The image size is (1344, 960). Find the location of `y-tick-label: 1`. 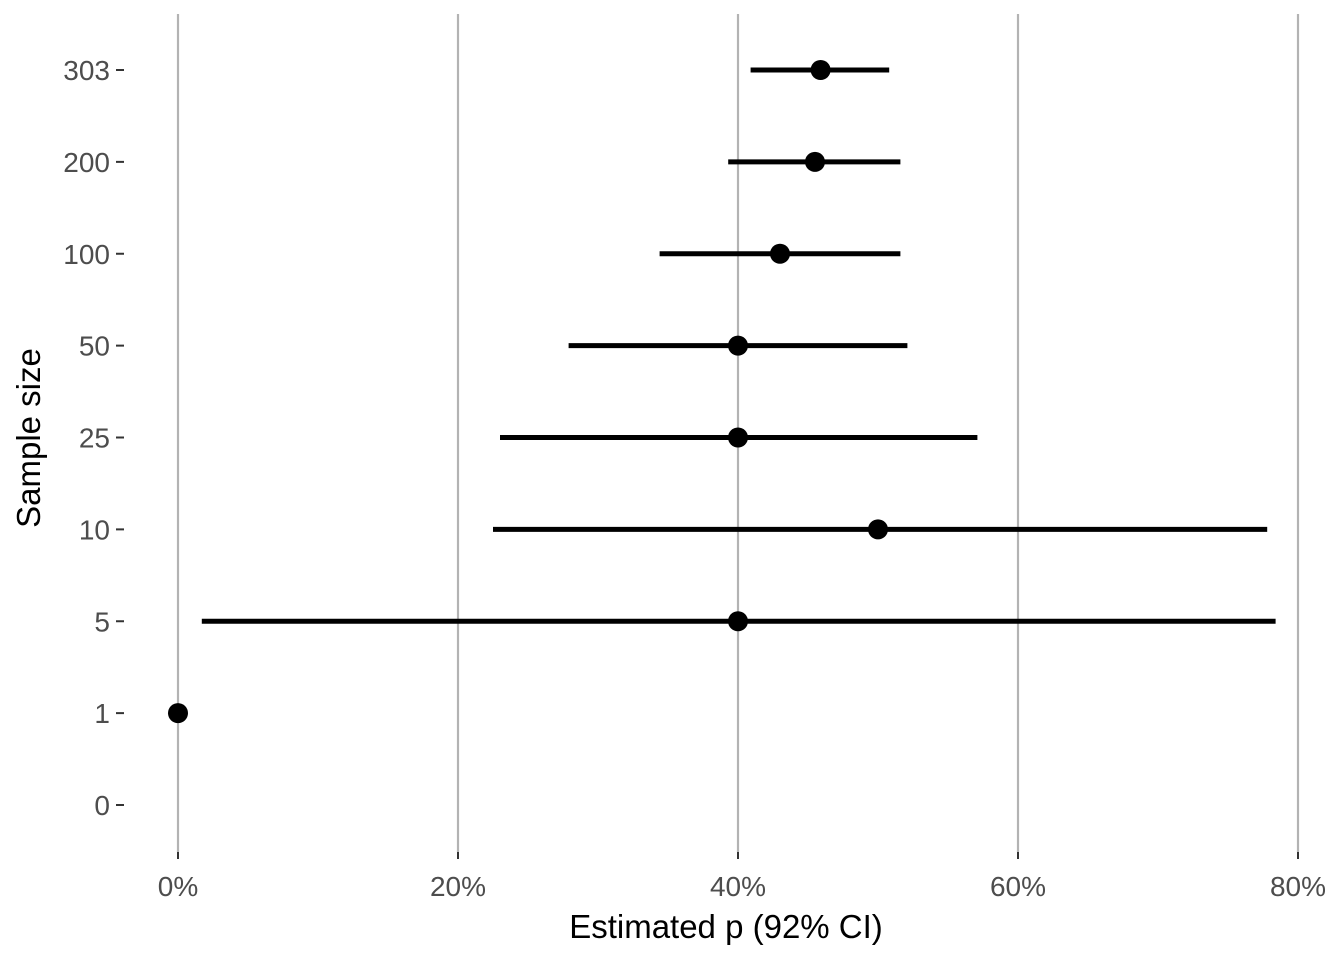

y-tick-label: 1 is located at coordinates (102, 713).